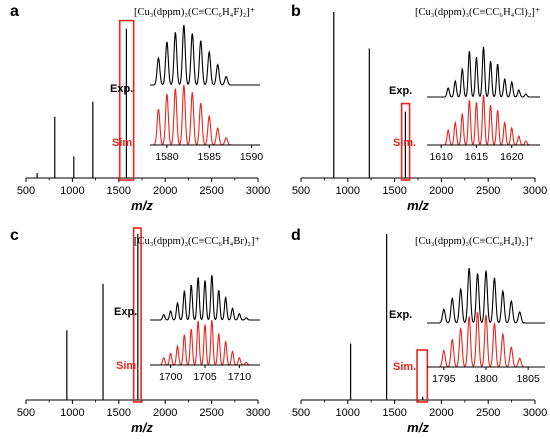 The width and height of the screenshot is (550, 439). What do you see at coordinates (441, 157) in the screenshot?
I see `inset-tick-label: 1610` at bounding box center [441, 157].